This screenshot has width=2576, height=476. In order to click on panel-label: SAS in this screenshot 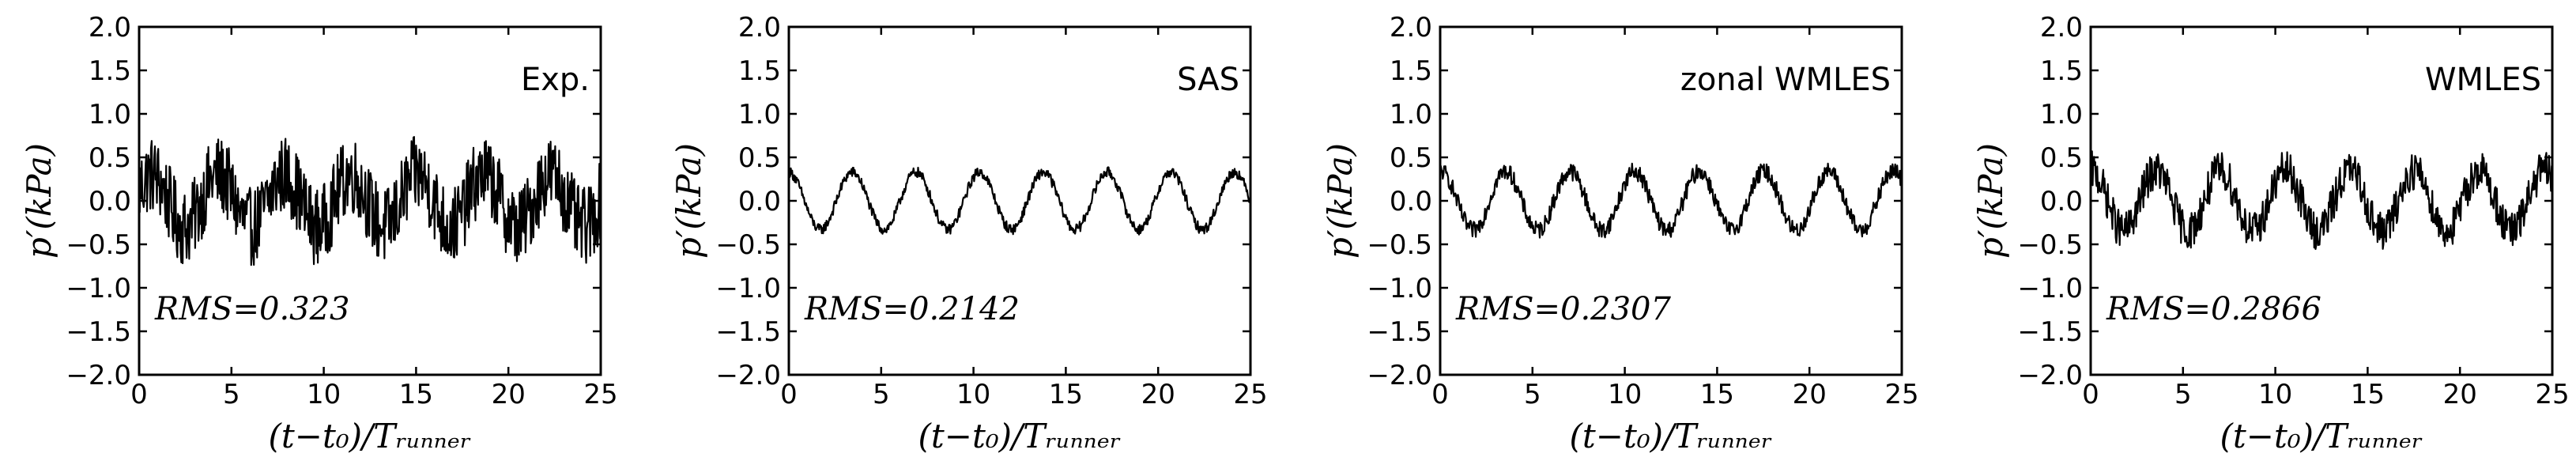, I will do `click(1208, 80)`.